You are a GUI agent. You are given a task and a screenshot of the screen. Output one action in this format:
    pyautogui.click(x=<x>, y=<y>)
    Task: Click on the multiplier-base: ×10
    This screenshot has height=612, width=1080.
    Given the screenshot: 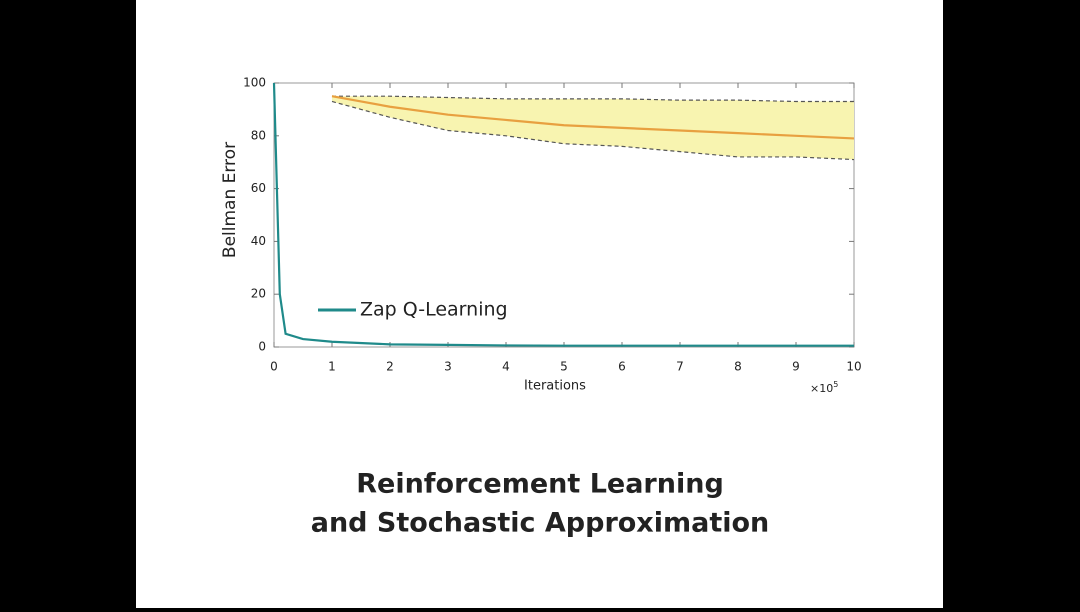 What is the action you would take?
    pyautogui.click(x=821, y=388)
    